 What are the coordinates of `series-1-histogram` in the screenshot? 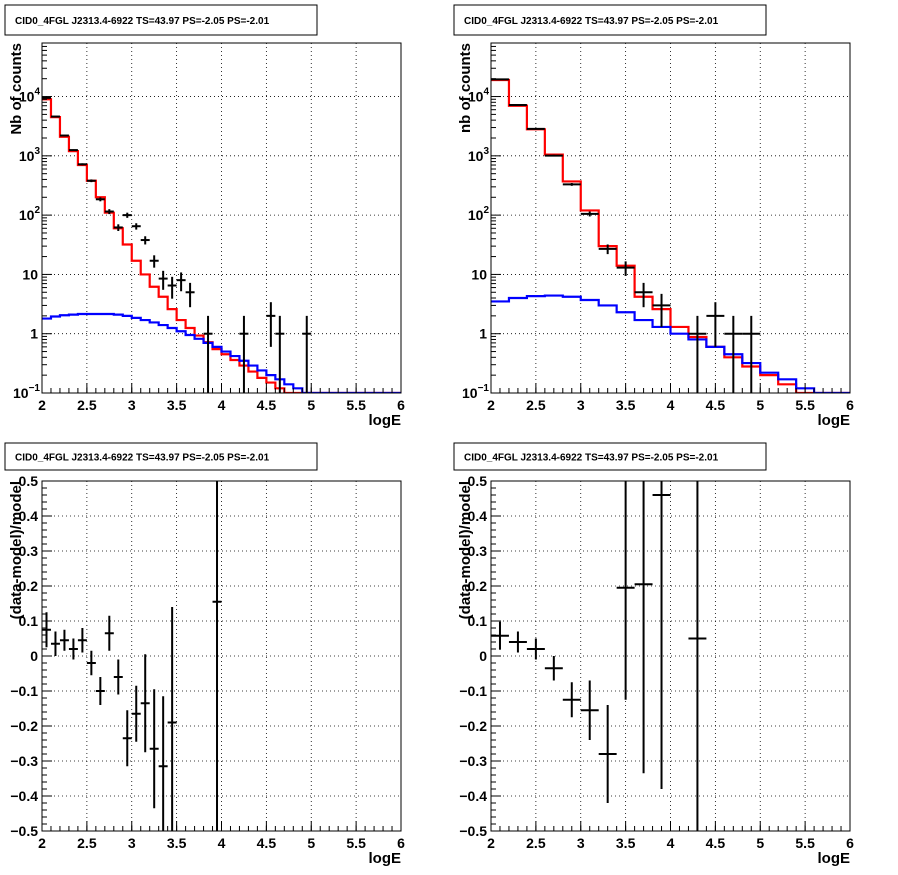 It's located at (670, 235).